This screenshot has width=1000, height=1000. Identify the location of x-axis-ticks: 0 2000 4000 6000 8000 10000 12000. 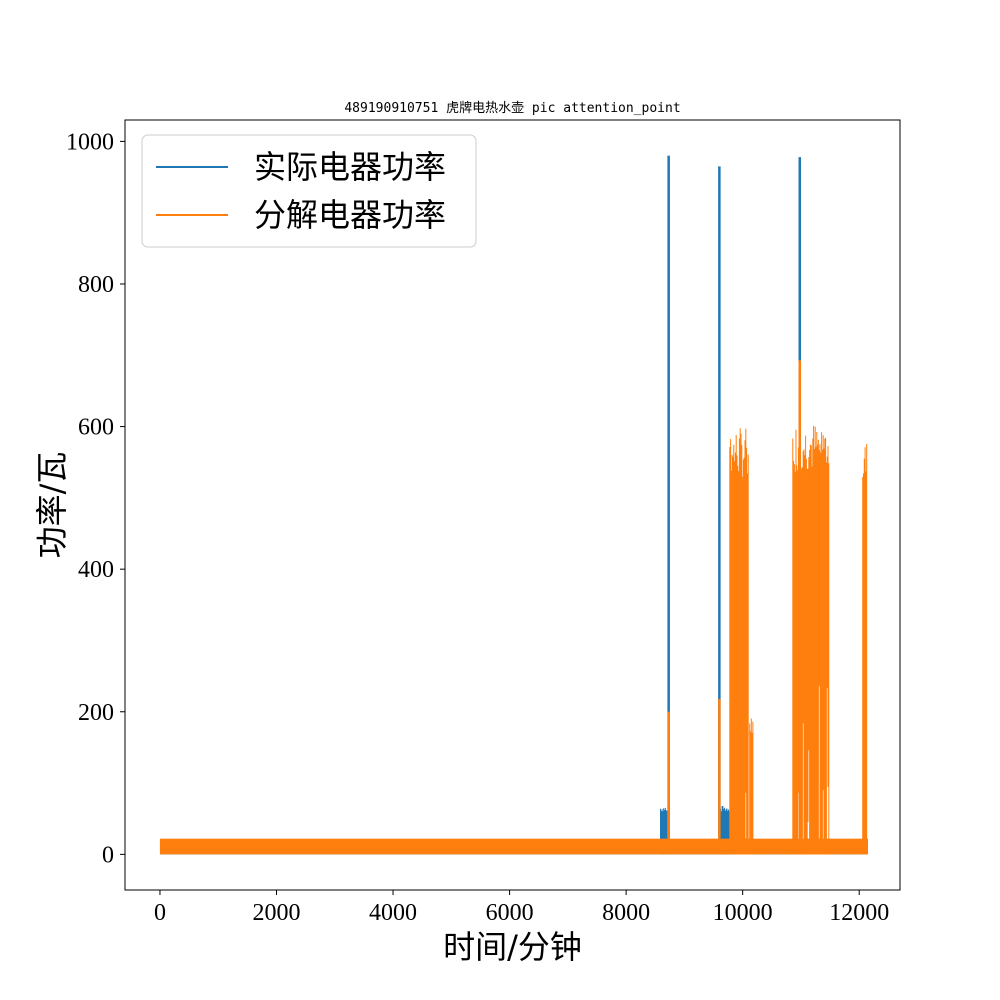
(521, 908).